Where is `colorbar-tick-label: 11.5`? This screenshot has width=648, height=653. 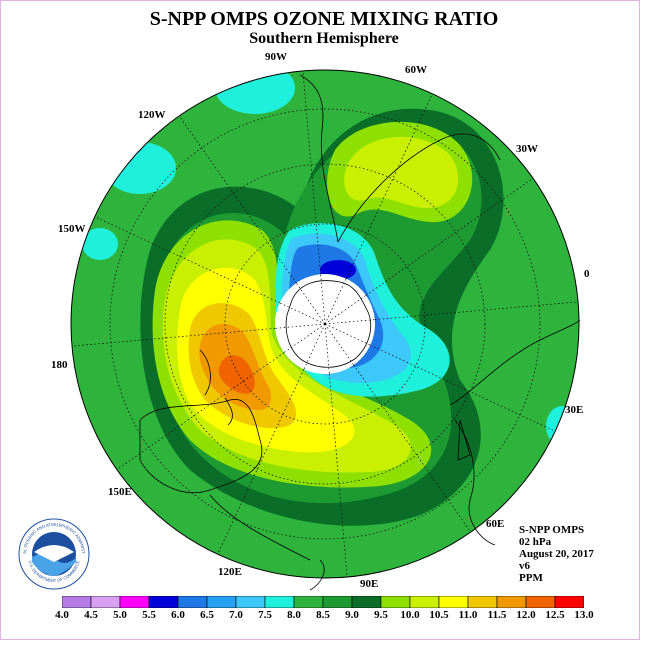
colorbar-tick-label: 11.5 is located at coordinates (497, 615).